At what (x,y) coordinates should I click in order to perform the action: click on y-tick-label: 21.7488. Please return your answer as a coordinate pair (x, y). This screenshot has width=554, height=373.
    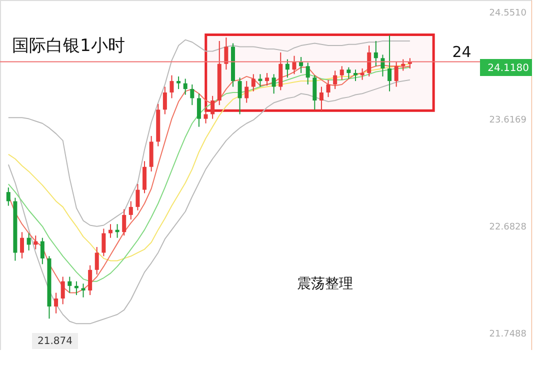
    Looking at the image, I should click on (508, 334).